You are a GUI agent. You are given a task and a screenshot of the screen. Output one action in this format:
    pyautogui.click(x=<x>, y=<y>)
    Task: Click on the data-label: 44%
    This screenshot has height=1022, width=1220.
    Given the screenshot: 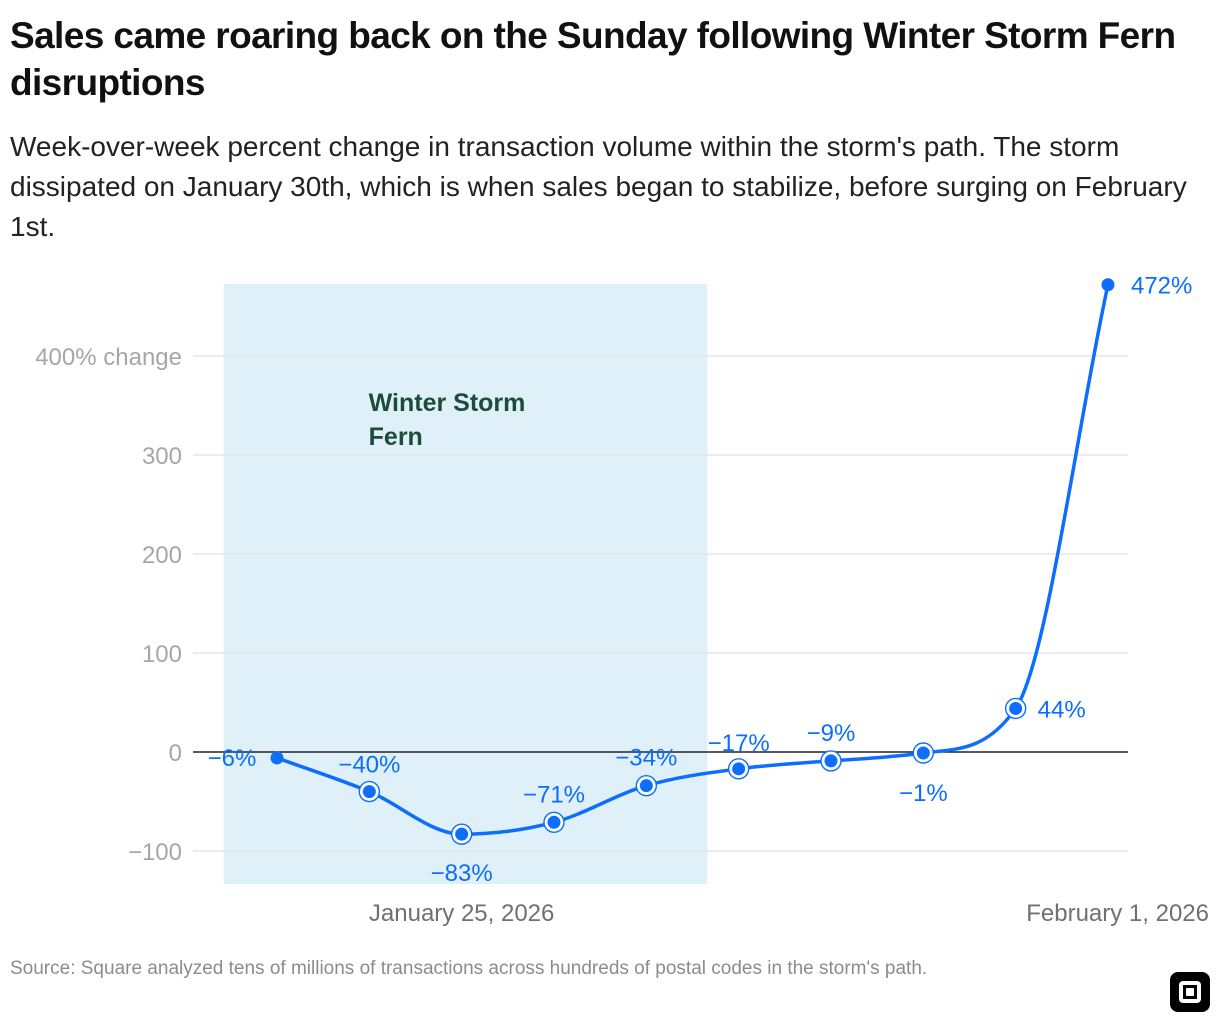 What is the action you would take?
    pyautogui.click(x=1062, y=709)
    